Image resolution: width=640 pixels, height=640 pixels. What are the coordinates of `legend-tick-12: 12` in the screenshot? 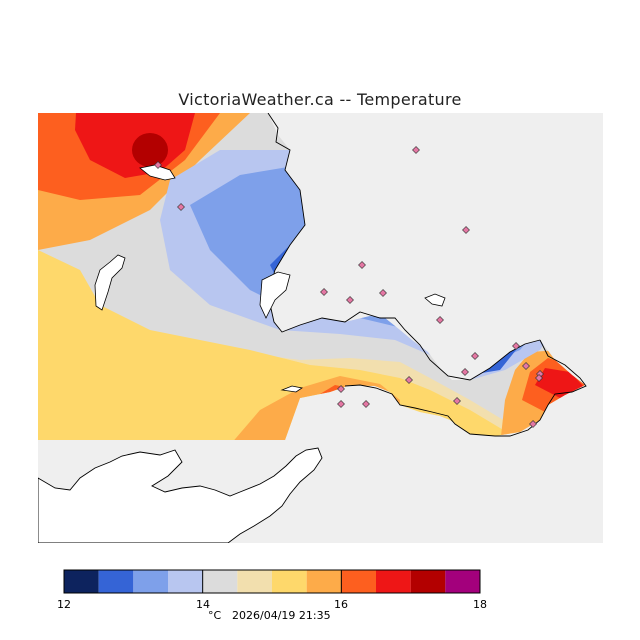 It's located at (64, 604).